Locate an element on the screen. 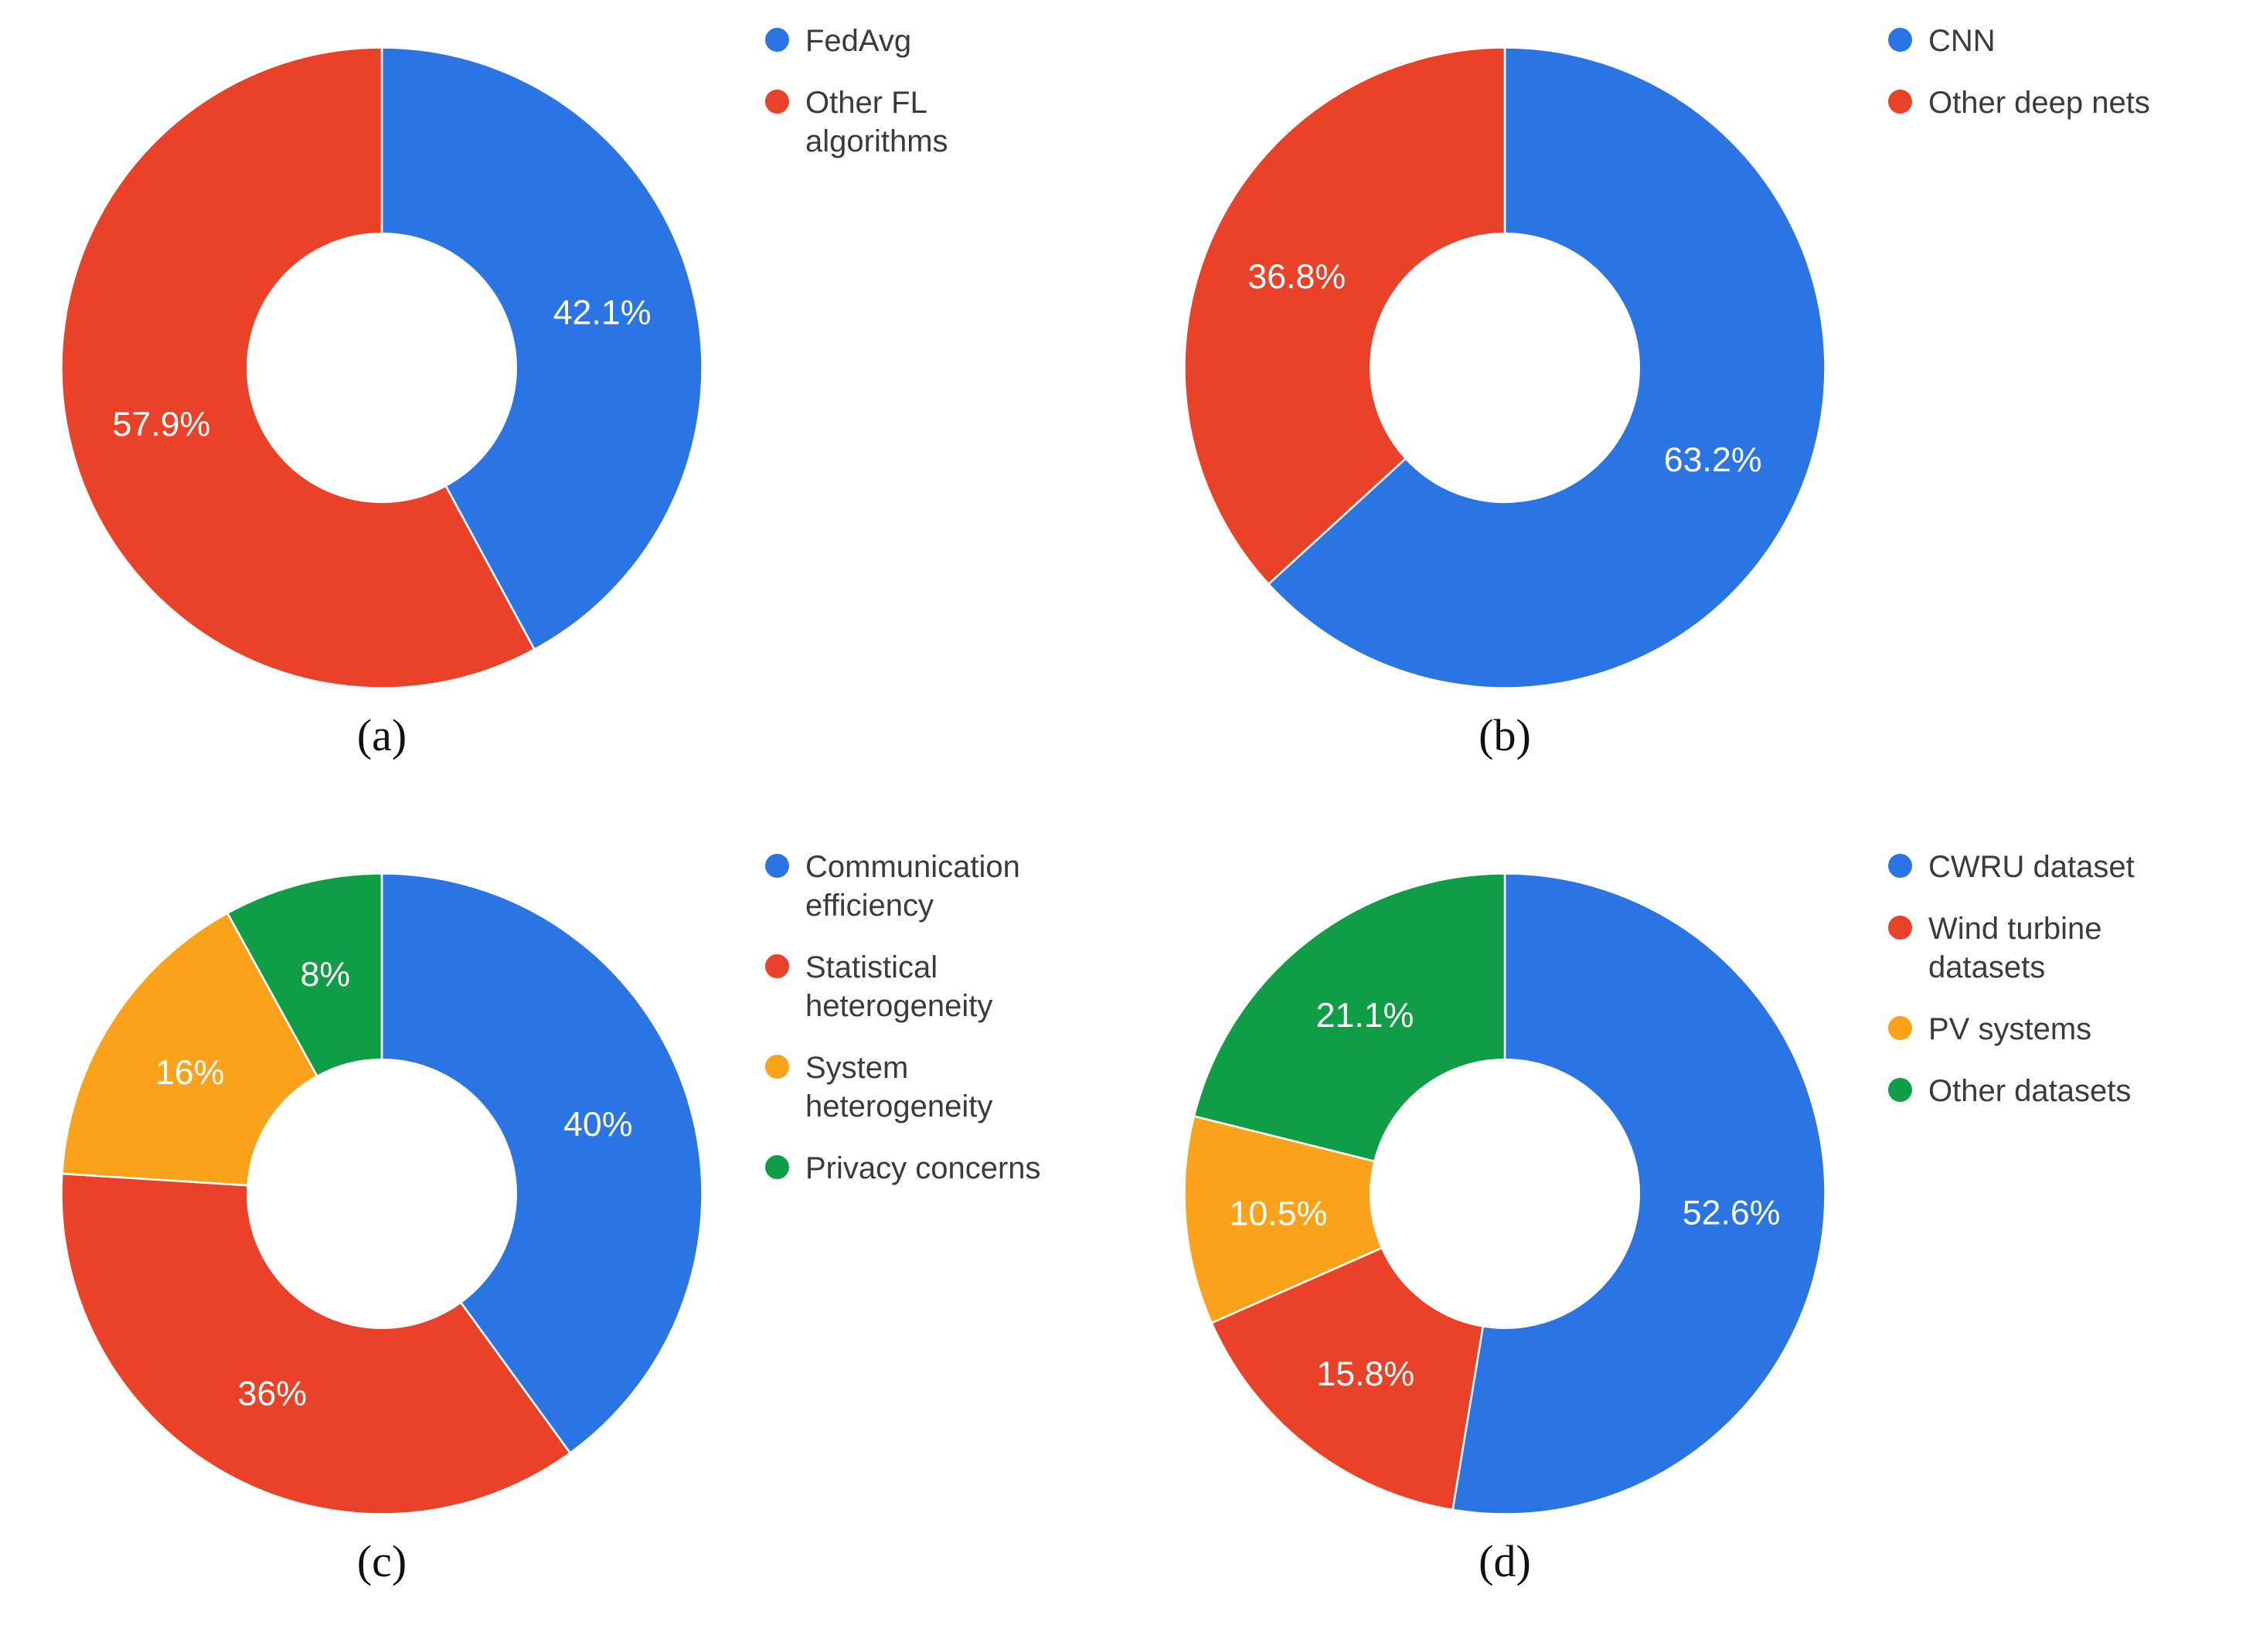 This screenshot has height=1652, width=2246. legend-b: CNN Other deep nets is located at coordinates (2019, 72).